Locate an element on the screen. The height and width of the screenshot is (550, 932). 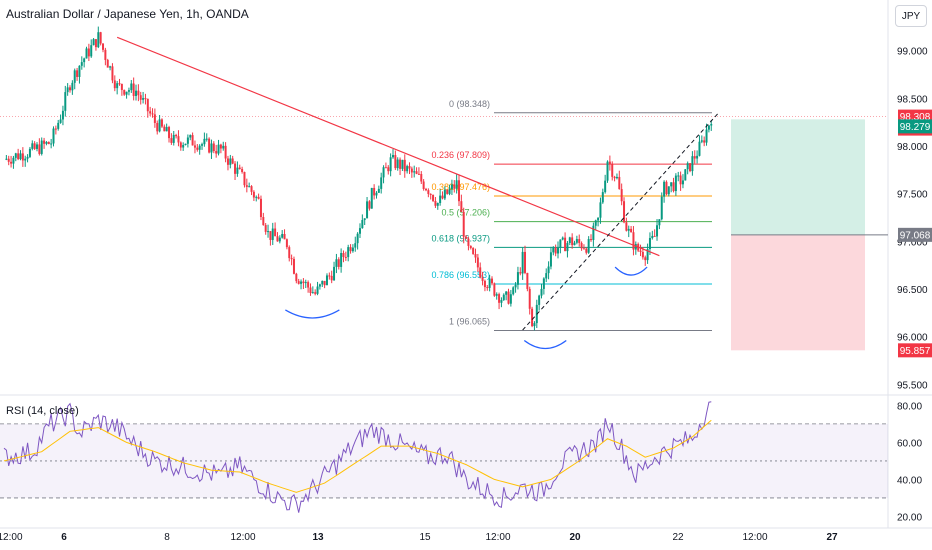
rsi-ma-line is located at coordinates (357, 456).